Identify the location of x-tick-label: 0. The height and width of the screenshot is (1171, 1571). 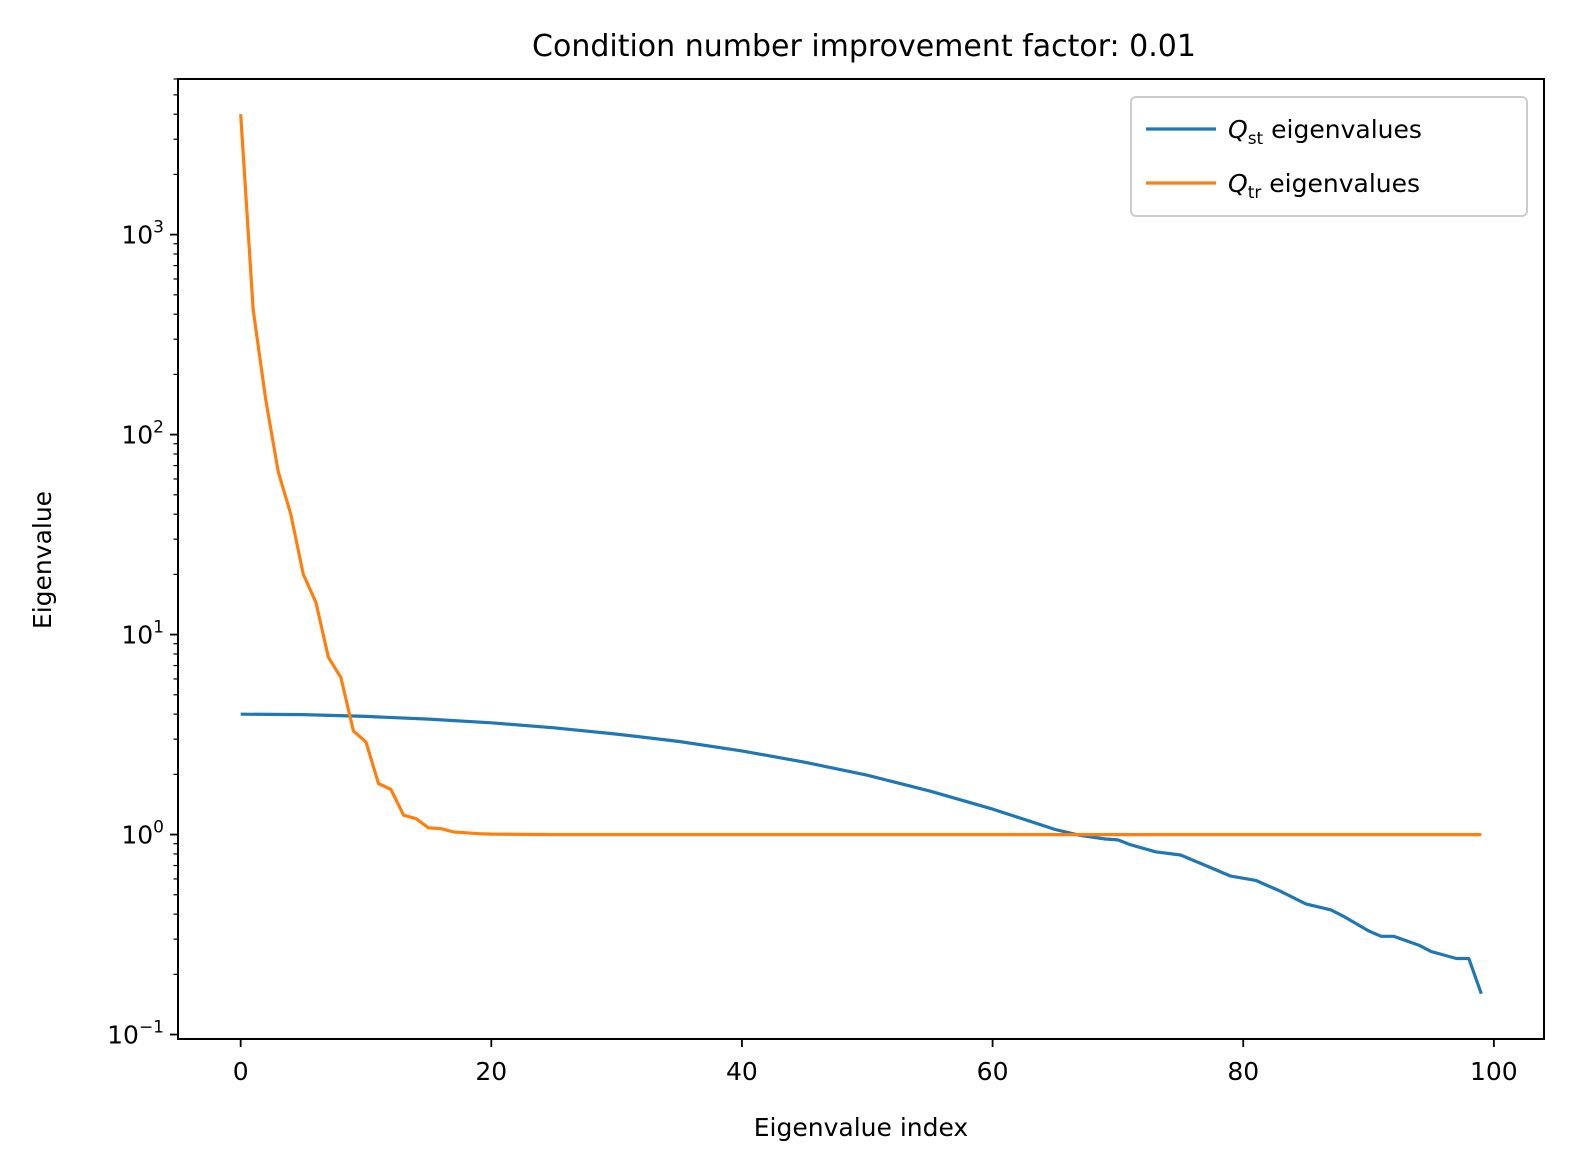
(241, 1071).